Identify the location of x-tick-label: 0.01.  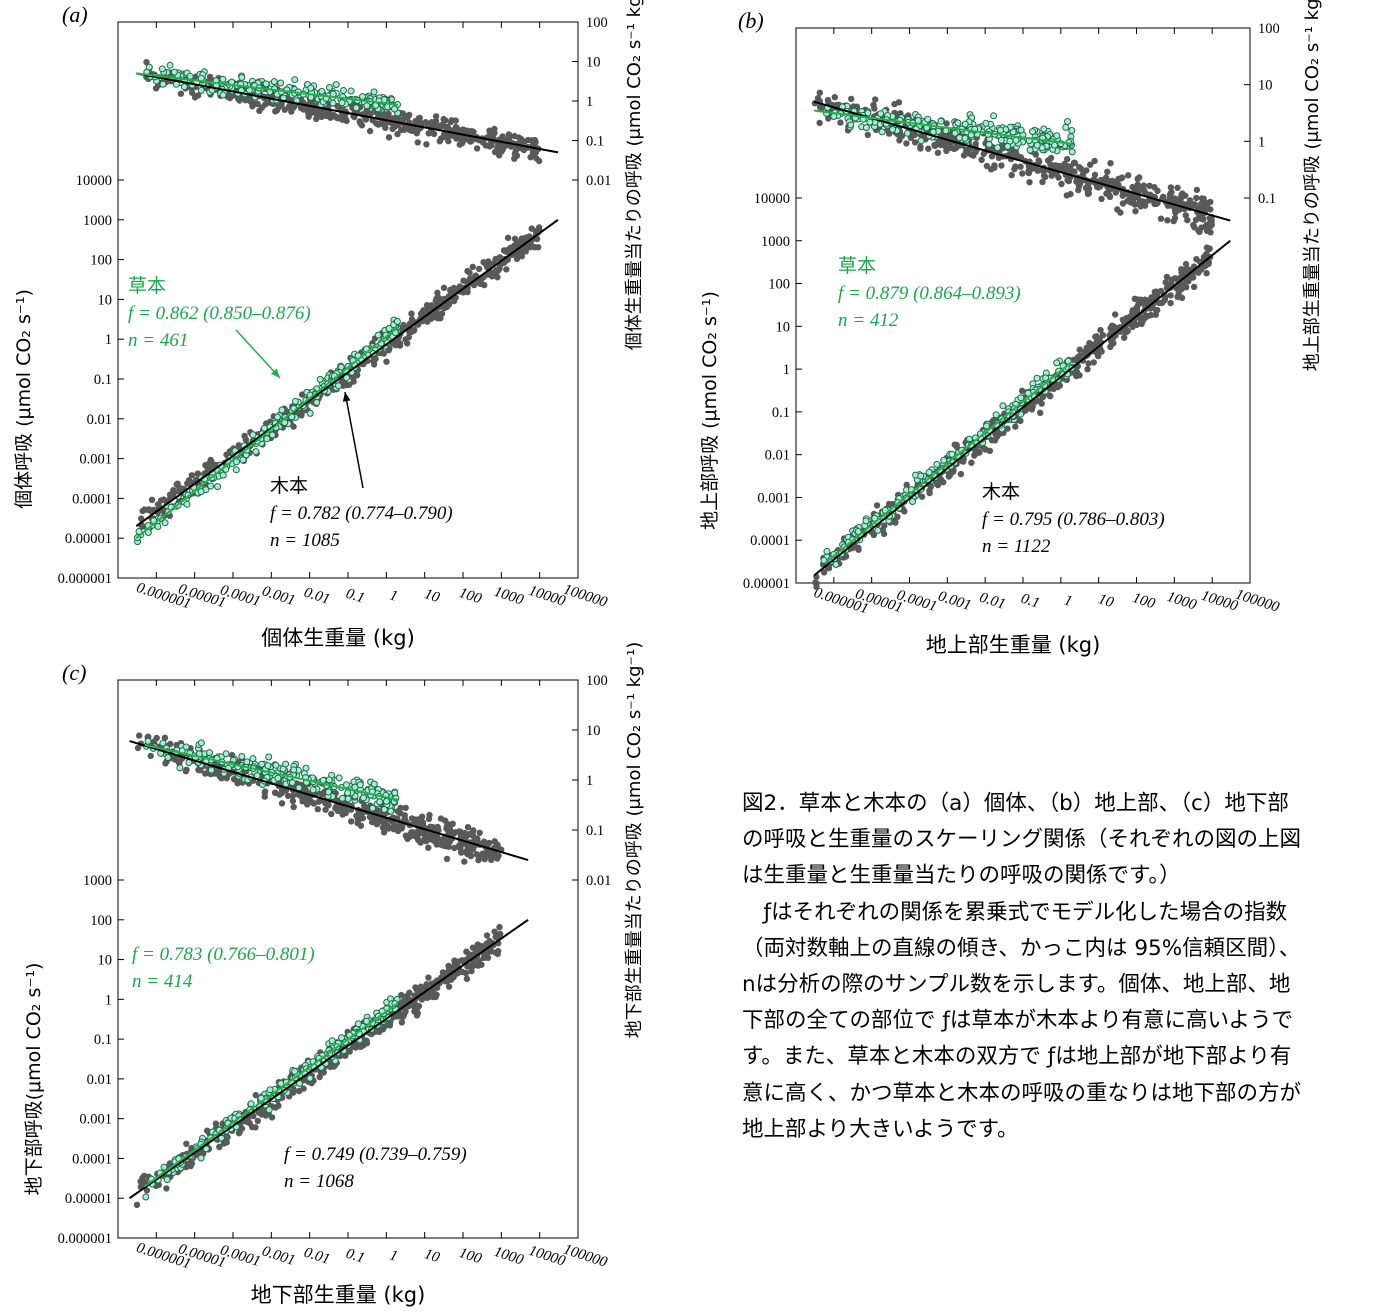
(317, 1256).